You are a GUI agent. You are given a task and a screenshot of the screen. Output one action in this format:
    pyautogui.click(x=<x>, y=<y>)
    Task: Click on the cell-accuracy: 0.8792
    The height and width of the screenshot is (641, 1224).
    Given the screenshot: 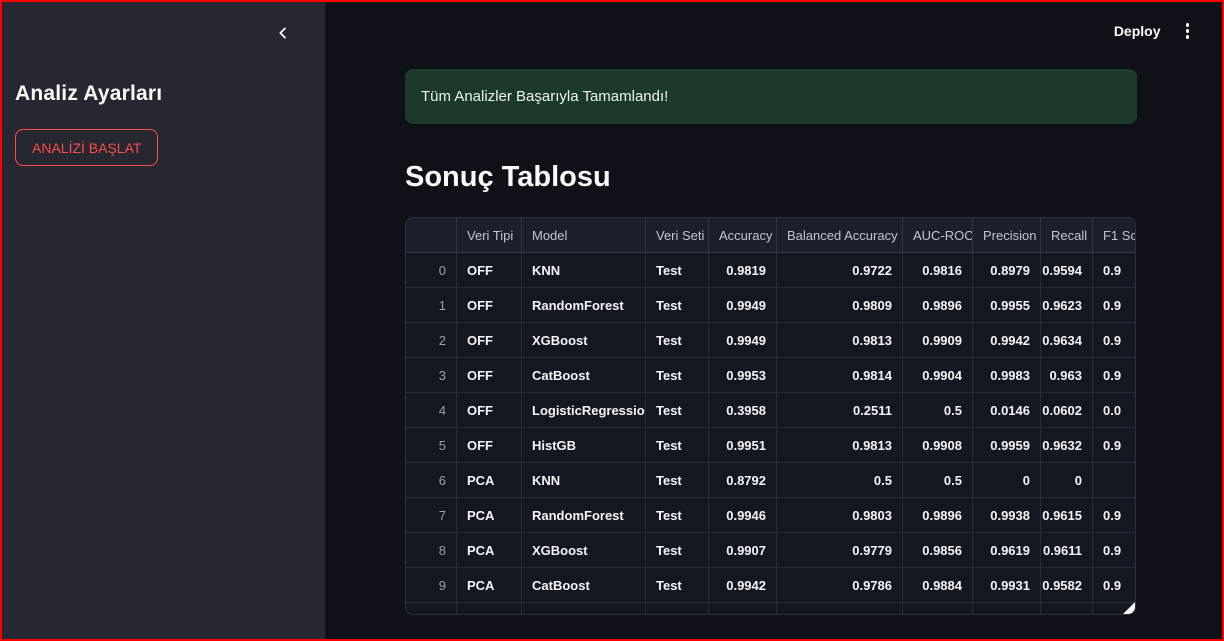 What is the action you would take?
    pyautogui.click(x=743, y=480)
    